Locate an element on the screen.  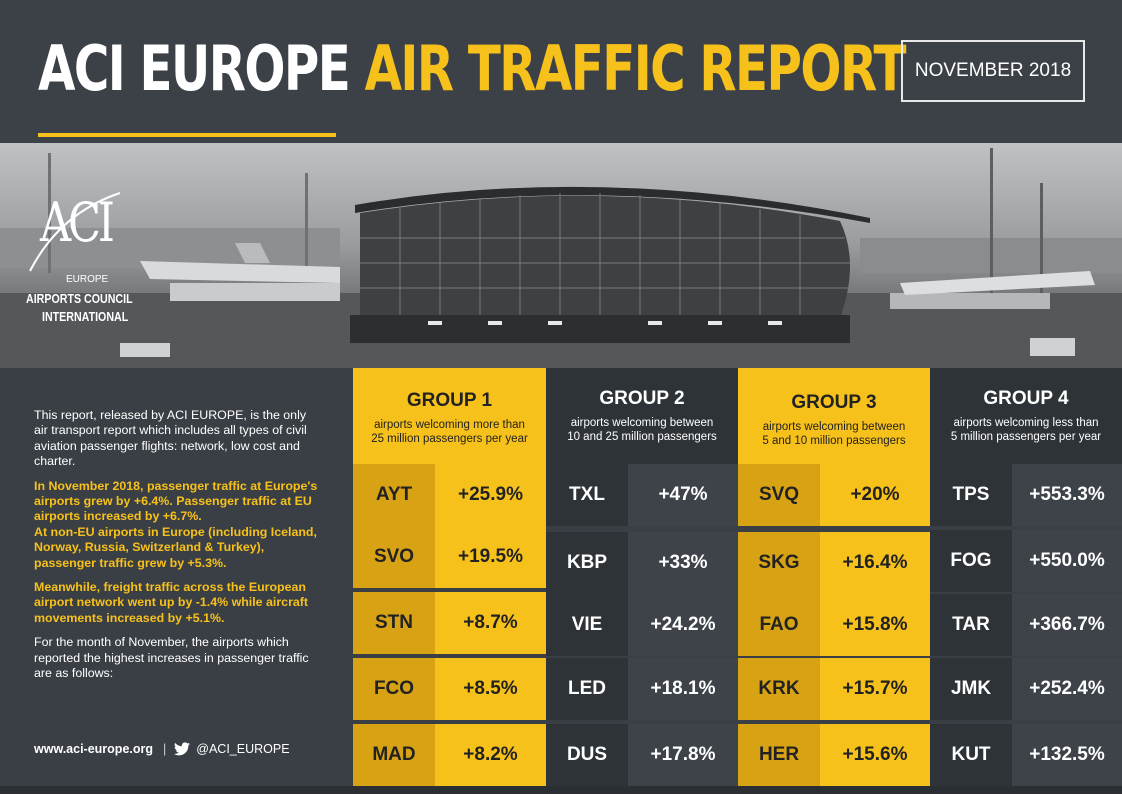
table-row: KRK +15.7% is located at coordinates (834, 689).